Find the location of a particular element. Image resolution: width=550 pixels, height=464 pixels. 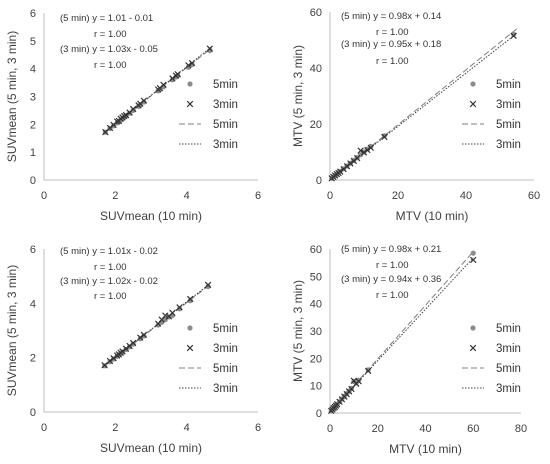

fit-annotation: (5 min) y = 0.98x + 0.14 is located at coordinates (391, 16).